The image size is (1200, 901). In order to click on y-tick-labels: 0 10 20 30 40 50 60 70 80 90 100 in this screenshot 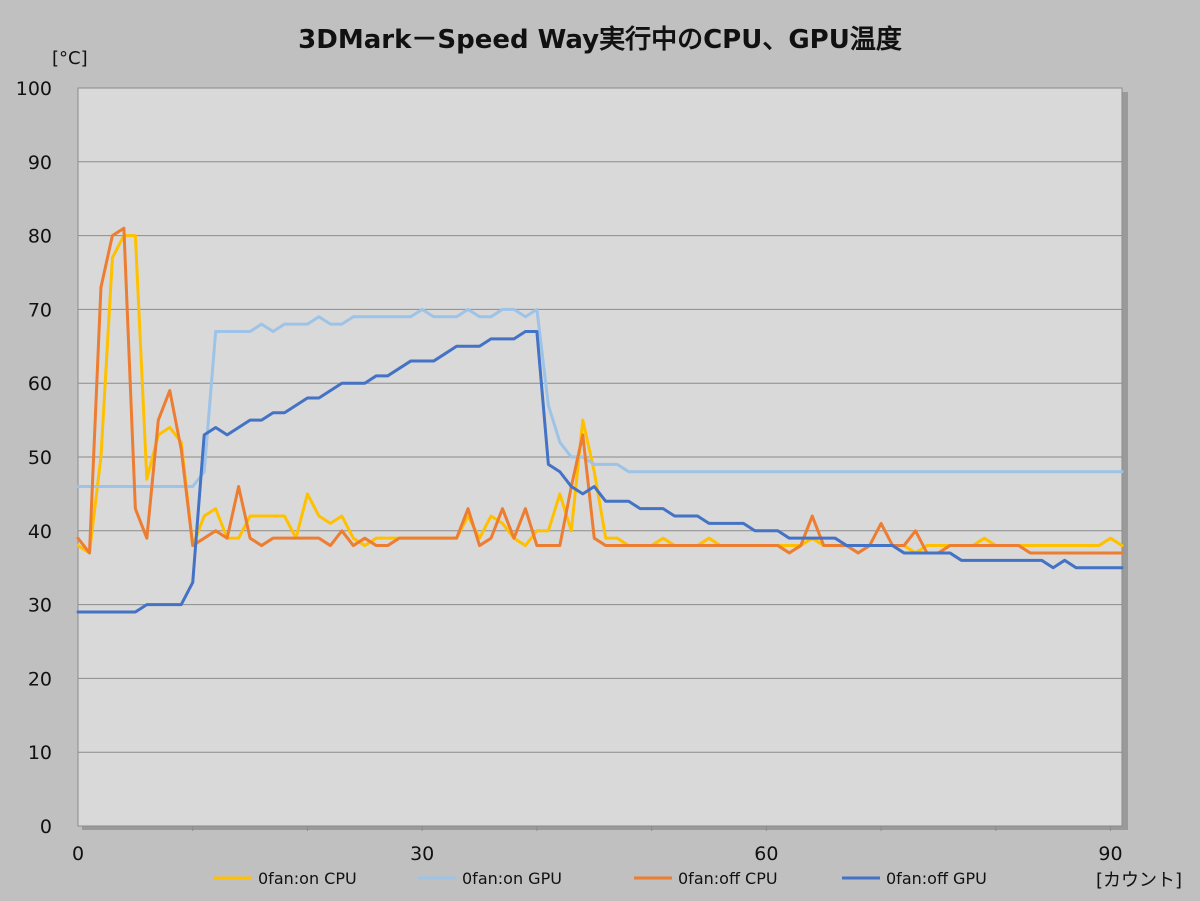, I will do `click(34, 458)`.